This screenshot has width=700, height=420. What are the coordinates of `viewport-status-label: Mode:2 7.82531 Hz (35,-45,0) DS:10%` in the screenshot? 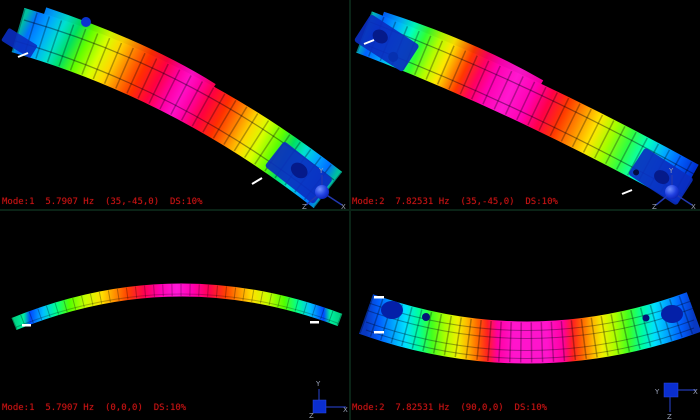 It's located at (455, 202).